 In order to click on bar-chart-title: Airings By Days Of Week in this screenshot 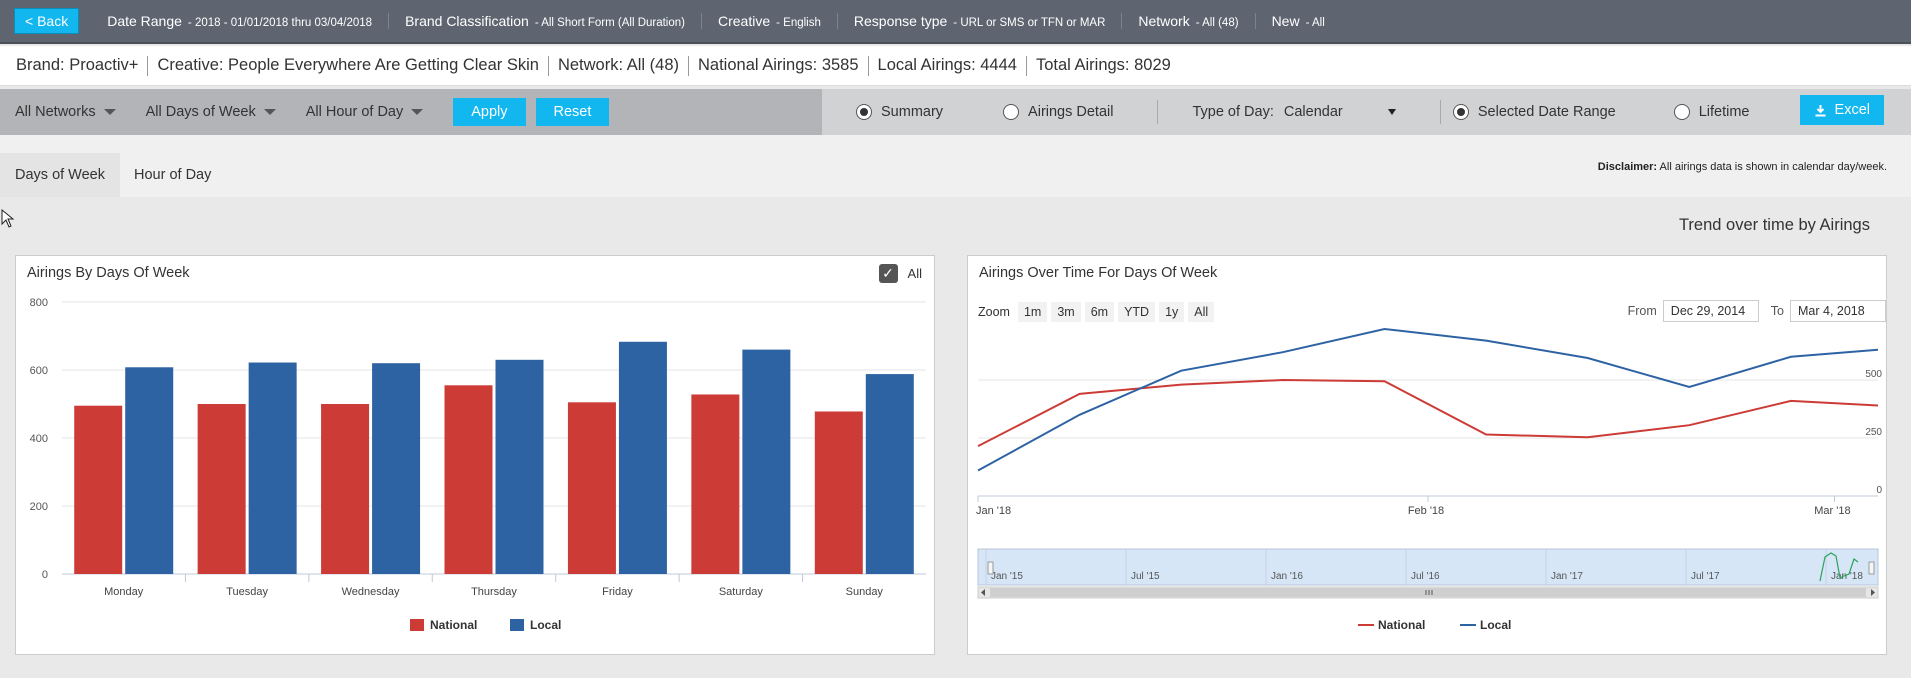, I will do `click(108, 273)`.